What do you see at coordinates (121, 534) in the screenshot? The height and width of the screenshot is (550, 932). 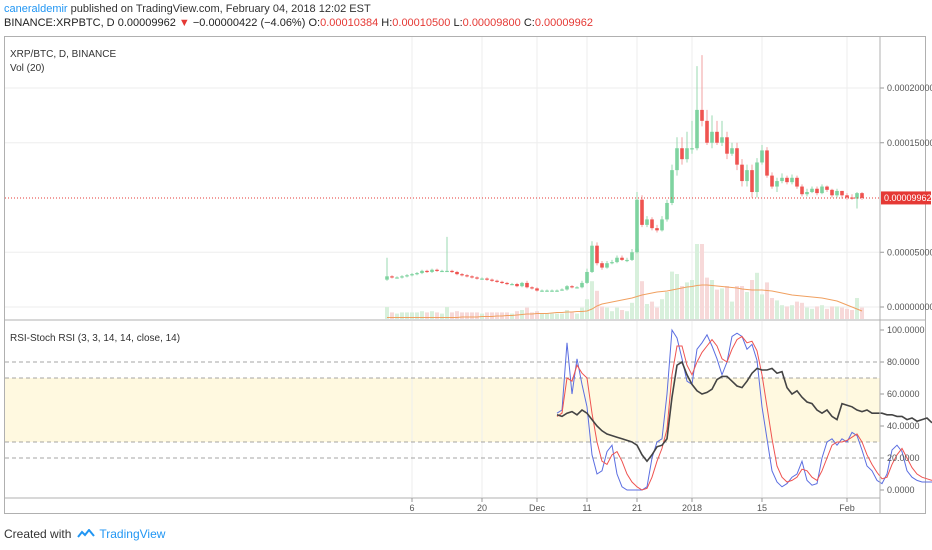 I see `tradingview-link: TradingView` at bounding box center [121, 534].